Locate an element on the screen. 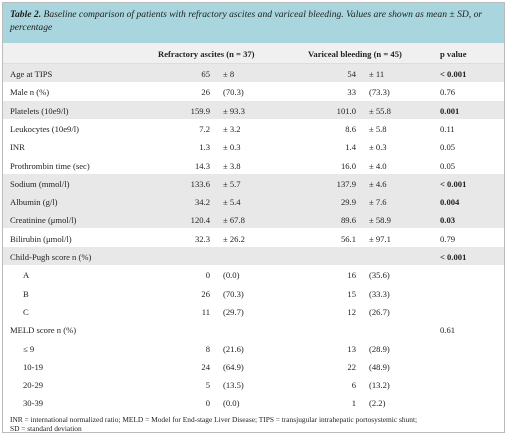  cell-value: 24 is located at coordinates (205, 366).